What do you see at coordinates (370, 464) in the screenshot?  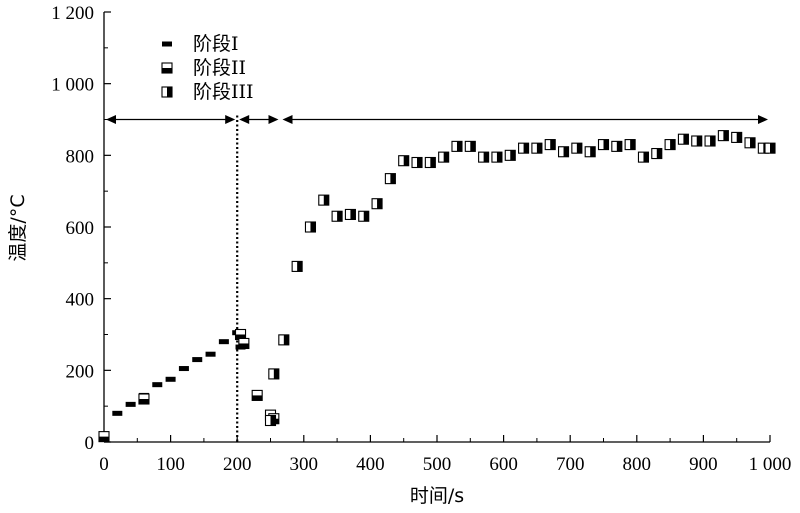 I see `x-tick-label: 400` at bounding box center [370, 464].